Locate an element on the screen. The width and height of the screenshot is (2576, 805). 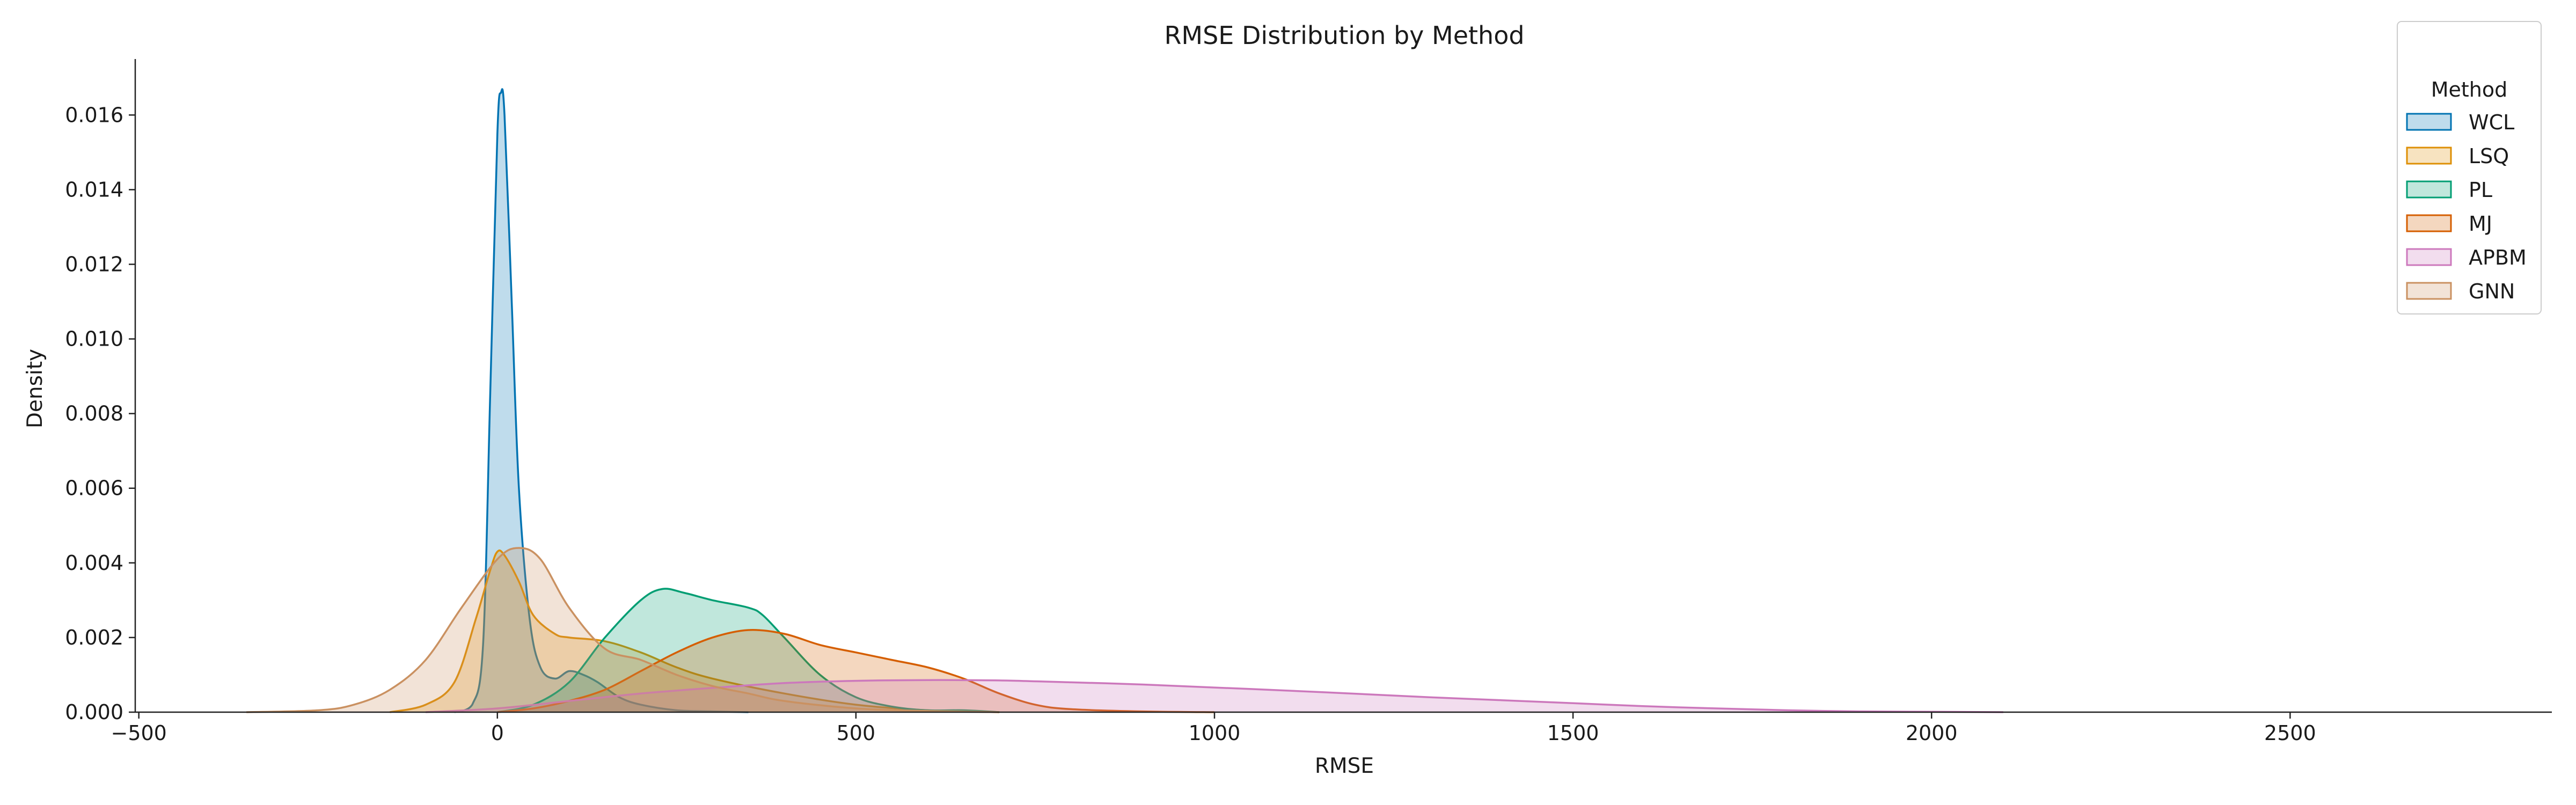
y-tick-label: 0.000 is located at coordinates (94, 712).